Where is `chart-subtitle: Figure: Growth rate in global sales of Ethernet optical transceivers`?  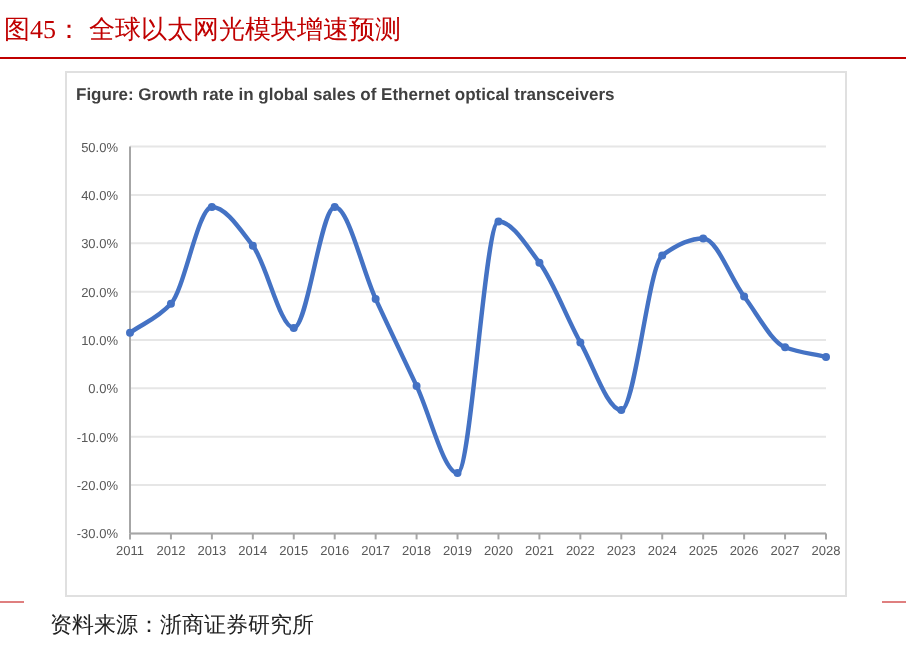
chart-subtitle: Figure: Growth rate in global sales of Ethernet optical transceivers is located at coordinates (346, 94).